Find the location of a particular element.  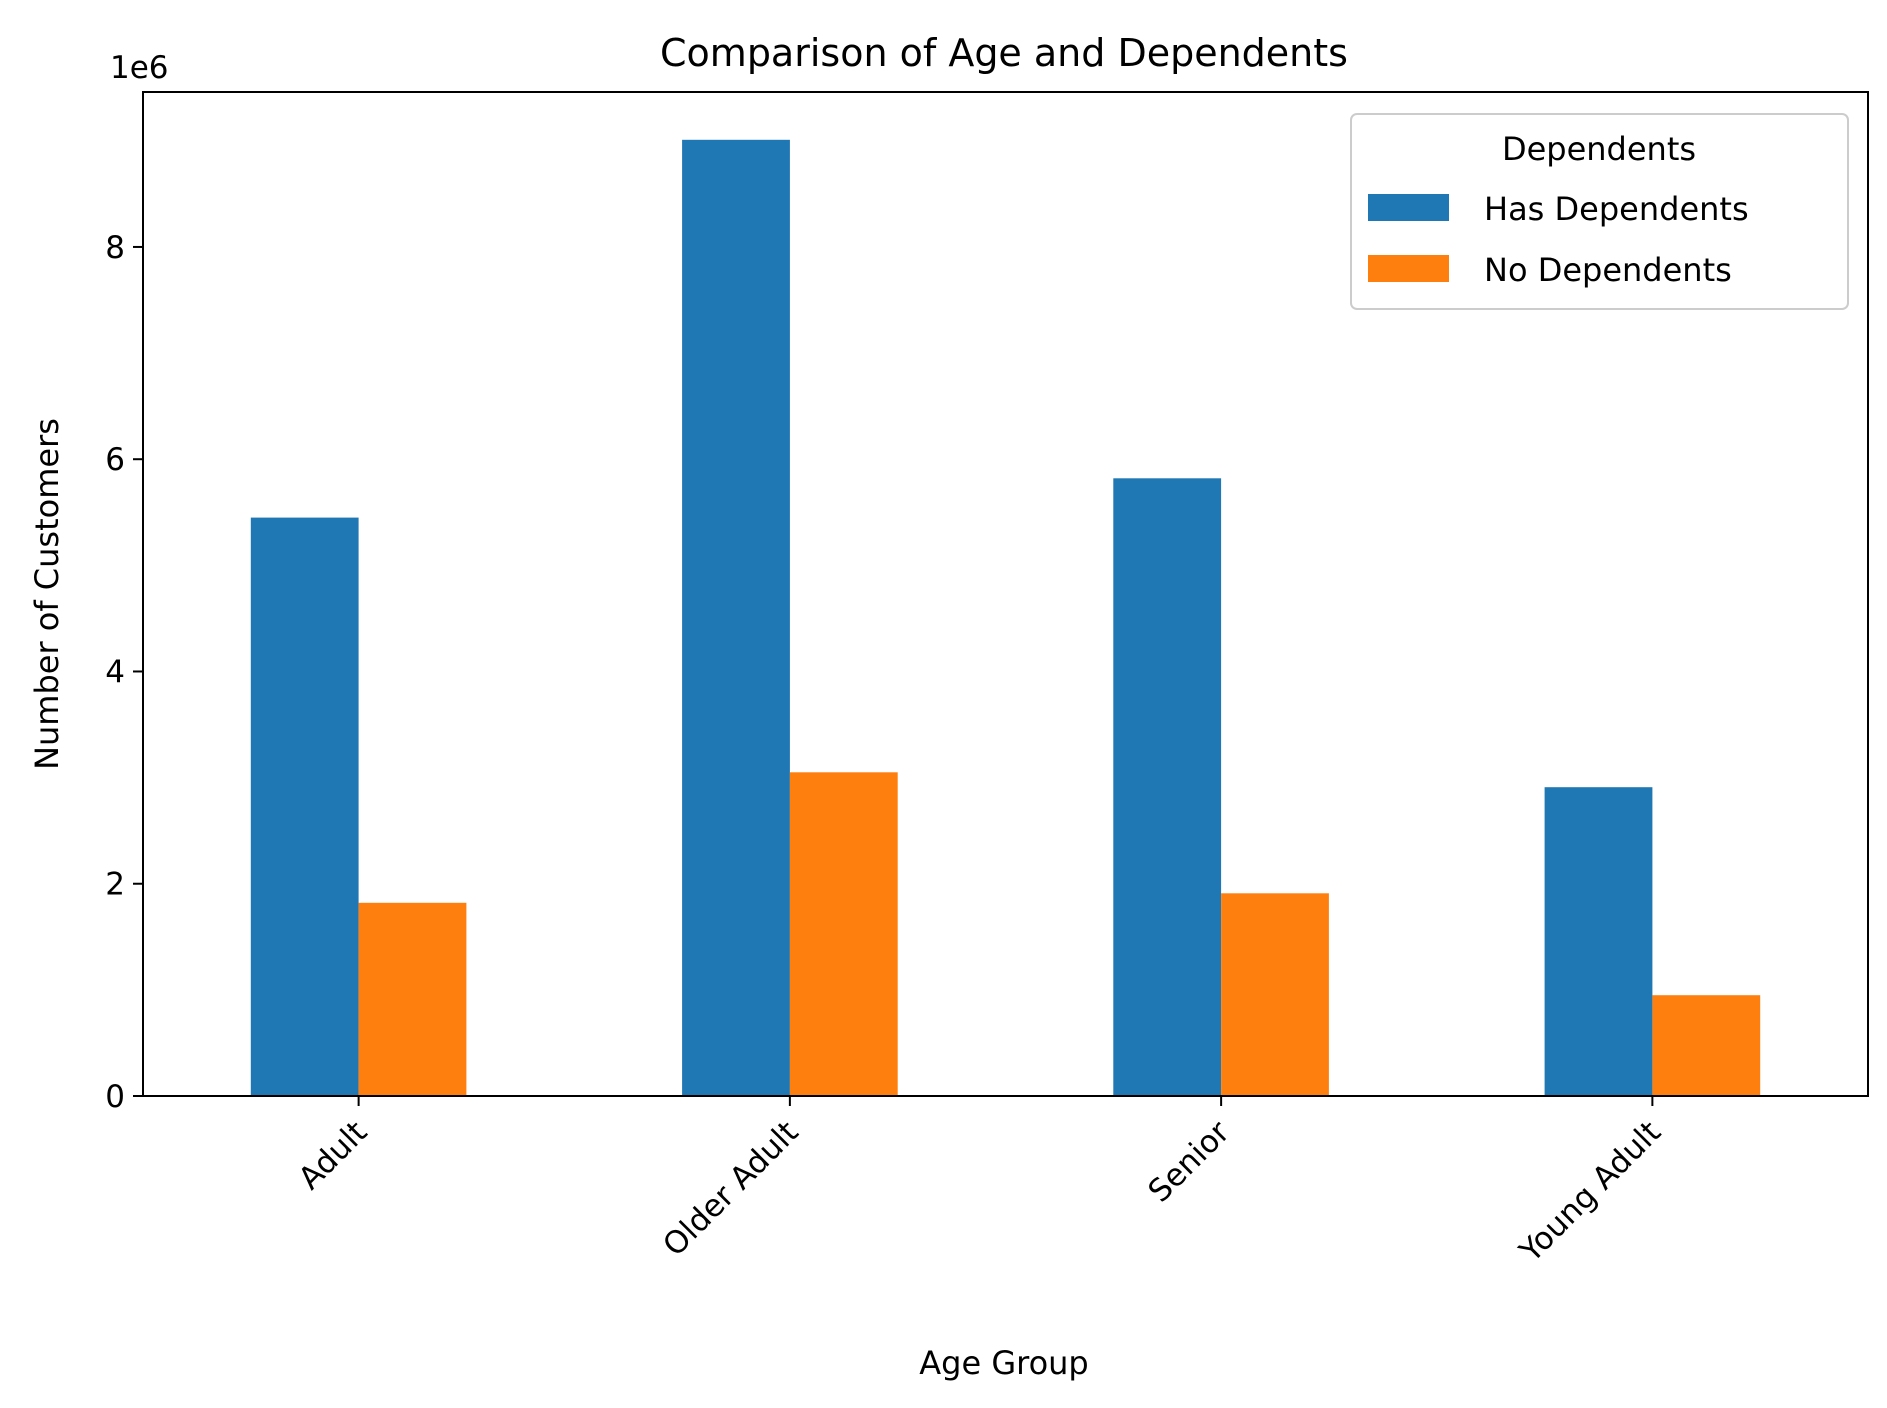

bar-has-dependents-older-adult is located at coordinates (736, 618).